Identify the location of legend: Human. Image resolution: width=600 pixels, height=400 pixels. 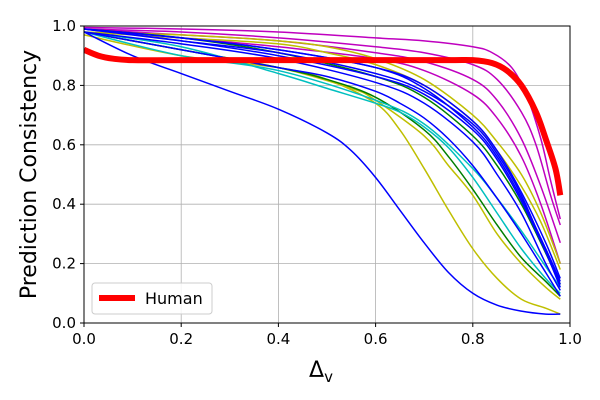
(152, 298).